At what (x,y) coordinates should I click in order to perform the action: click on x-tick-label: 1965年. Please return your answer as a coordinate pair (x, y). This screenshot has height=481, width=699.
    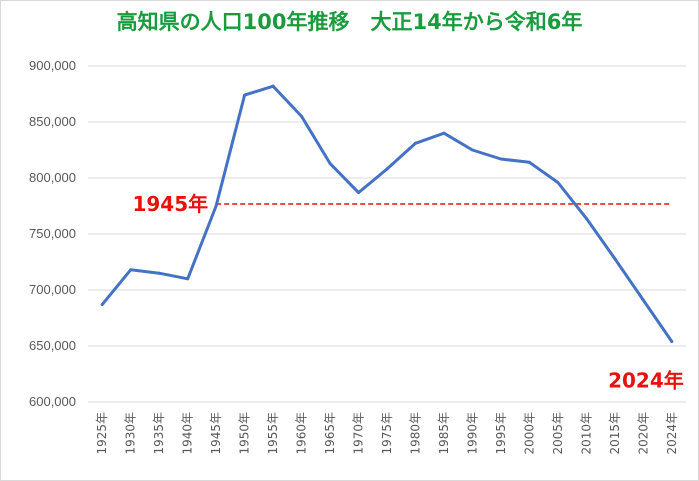
    Looking at the image, I should click on (330, 433).